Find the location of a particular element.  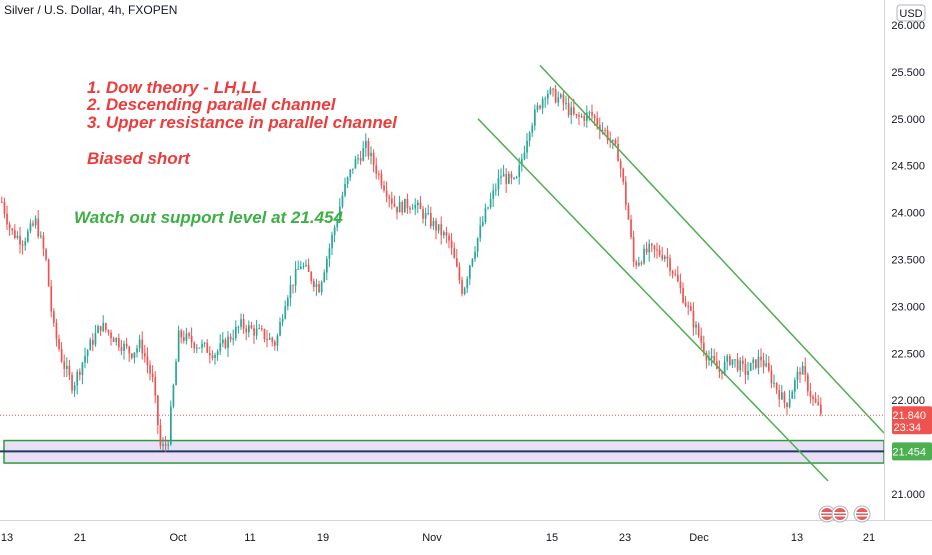

y-tick-label: 22.000 is located at coordinates (908, 401).